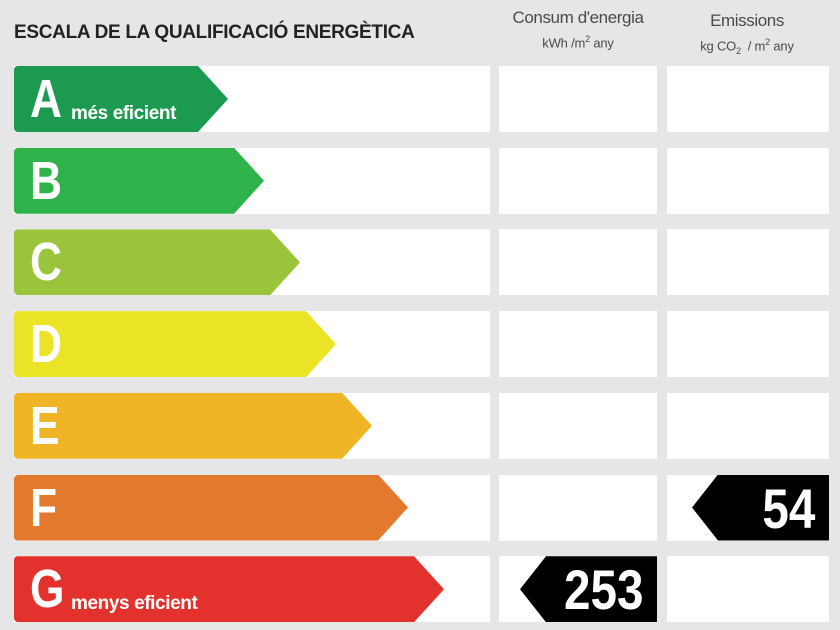 The image size is (840, 630). Describe the element at coordinates (175, 344) in the screenshot. I see `class-arrow-d: D` at that location.